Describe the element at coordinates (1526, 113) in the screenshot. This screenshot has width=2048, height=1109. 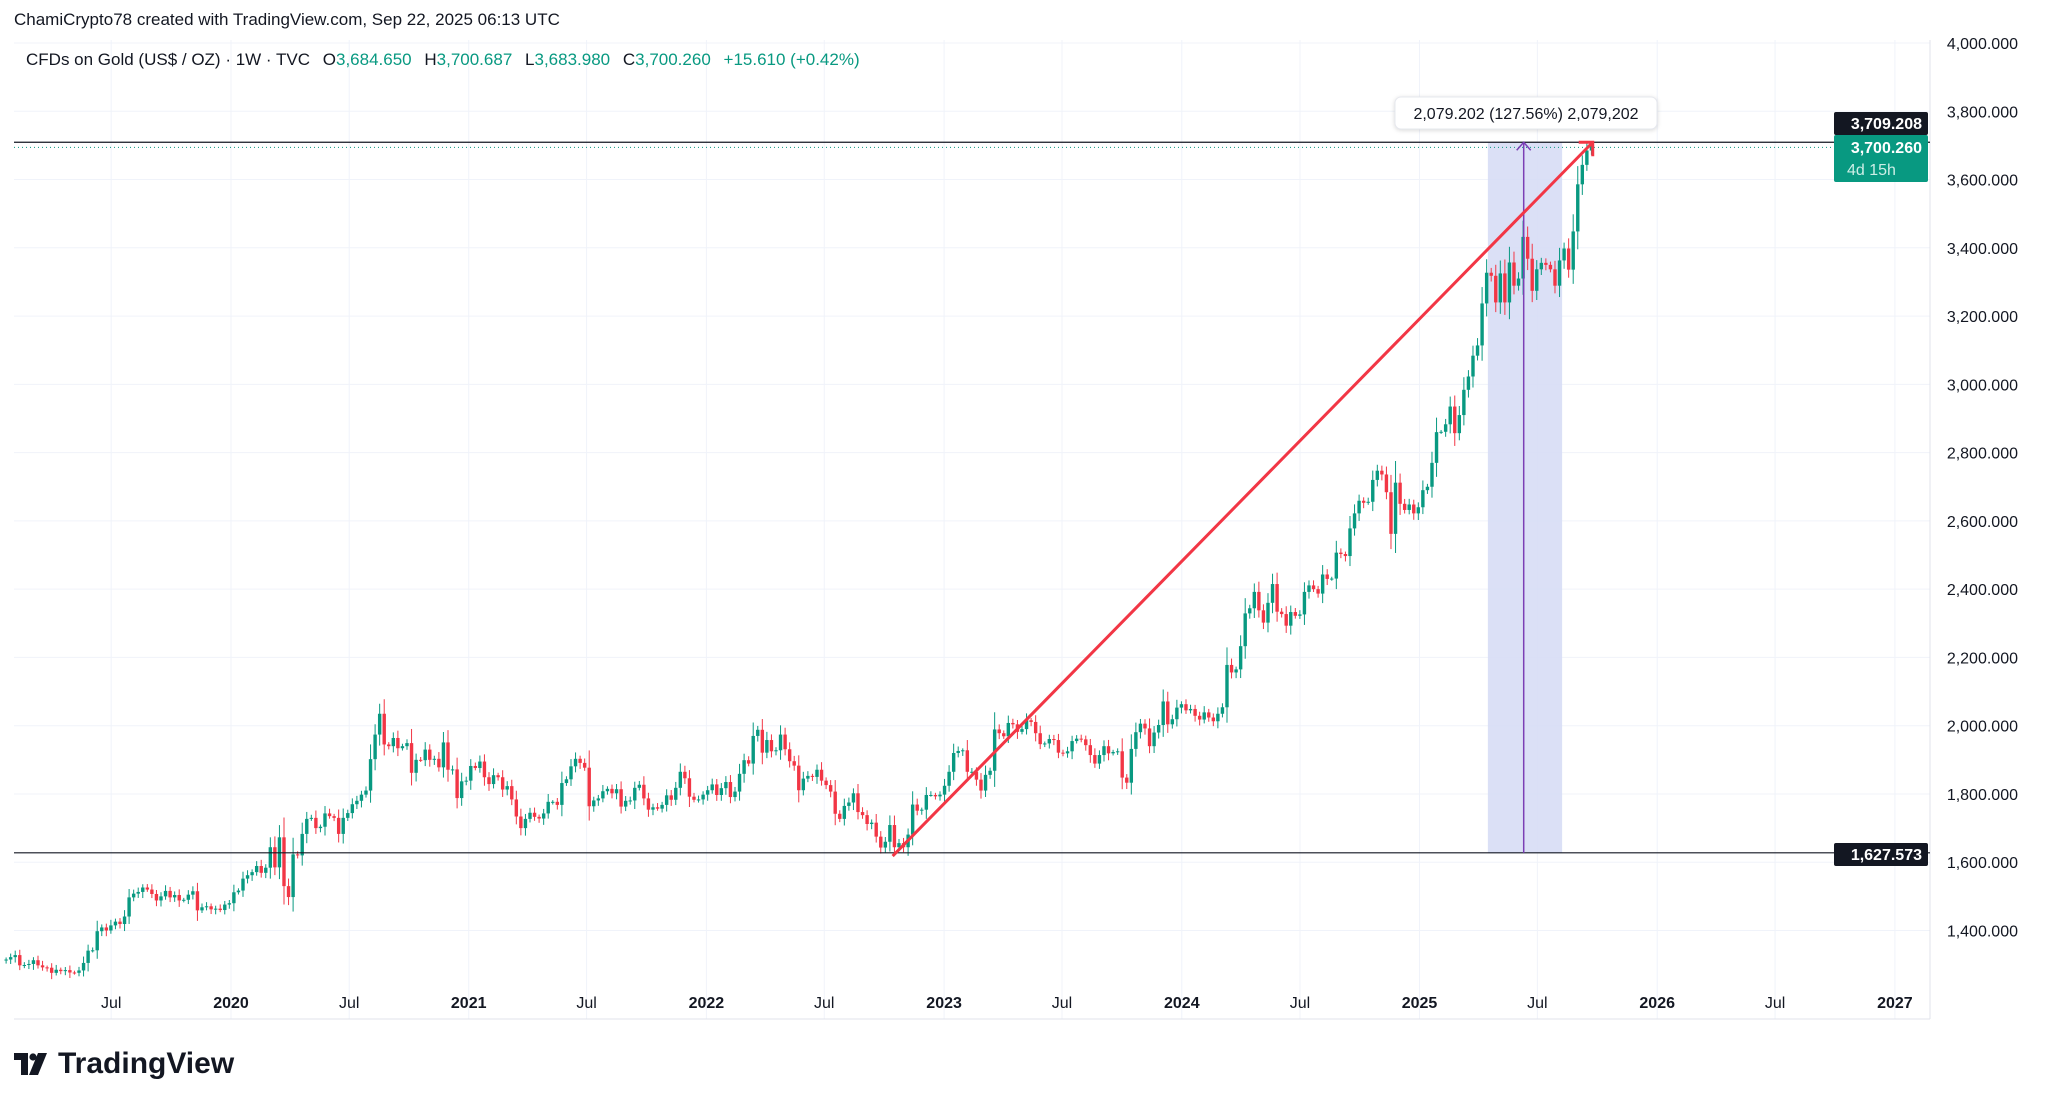
I see `measure-label: 2,079.202 (127.56%) 2,079,202` at that location.